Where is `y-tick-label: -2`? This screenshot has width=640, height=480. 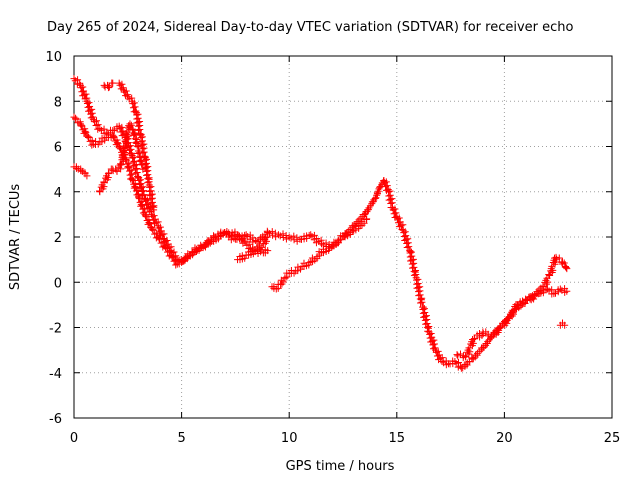 y-tick-label: -2 is located at coordinates (55, 329).